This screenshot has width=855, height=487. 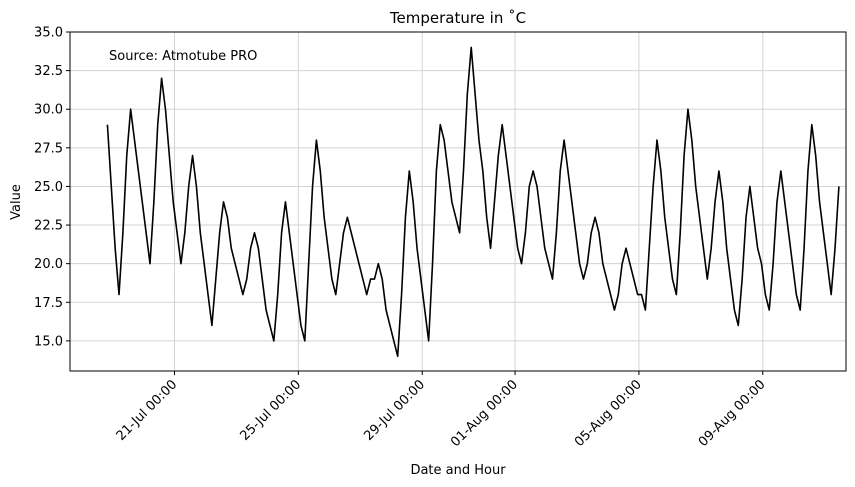 I want to click on x-tick-label: 01-Aug 00:00, so click(x=484, y=413).